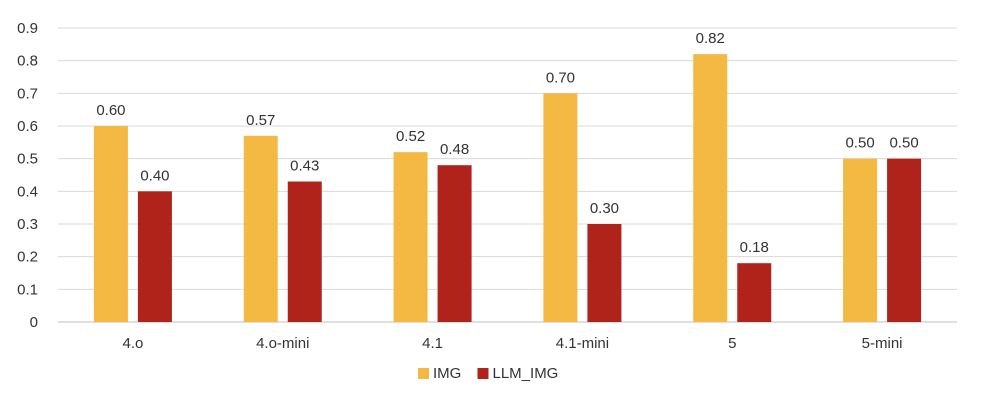 The width and height of the screenshot is (990, 413). What do you see at coordinates (27, 126) in the screenshot?
I see `y-tick-label: 0.6` at bounding box center [27, 126].